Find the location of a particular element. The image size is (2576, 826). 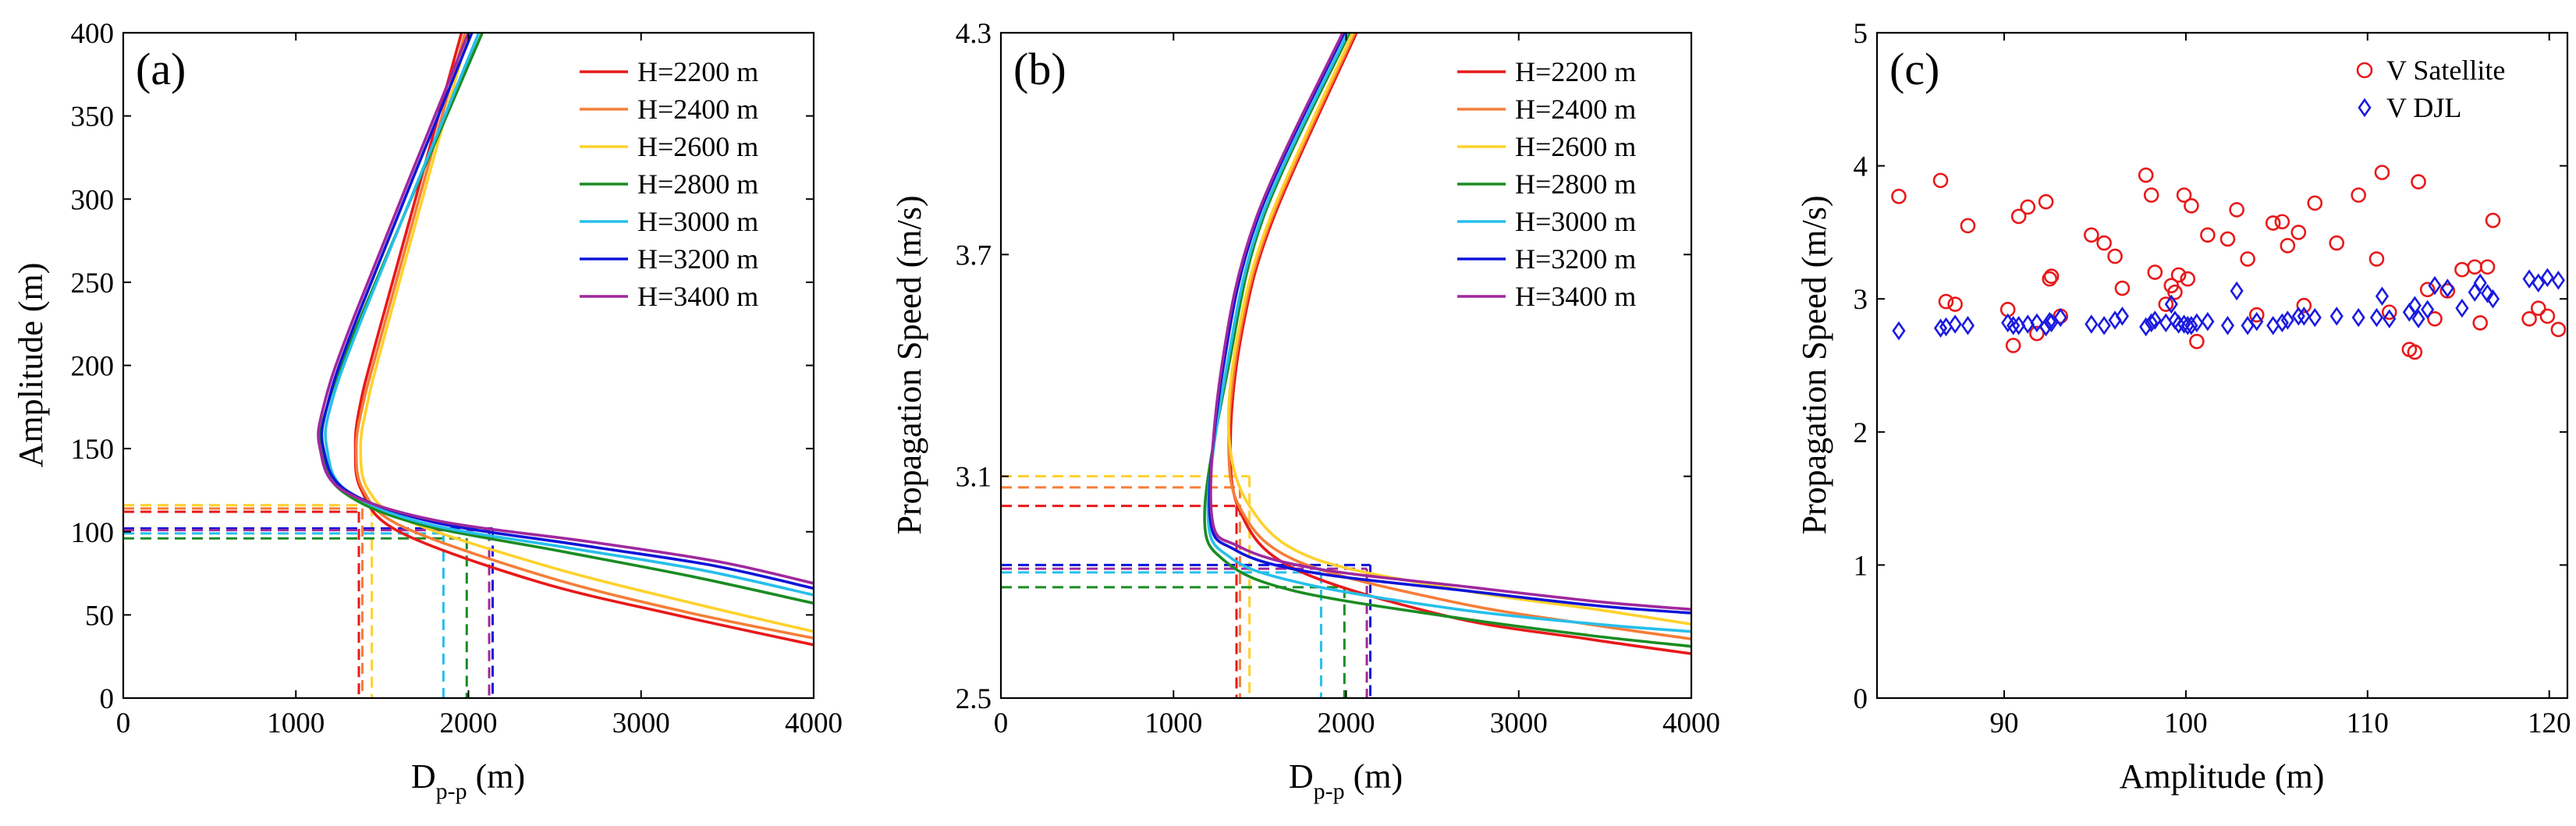

legend-label: H=2600 m is located at coordinates (697, 146).